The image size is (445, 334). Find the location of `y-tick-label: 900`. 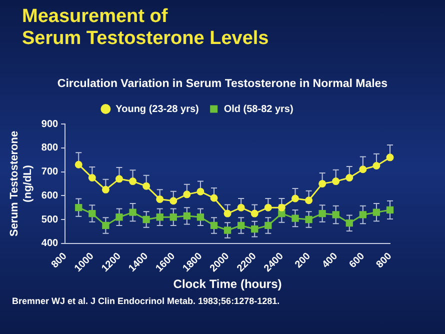

y-tick-label: 900 is located at coordinates (50, 124).